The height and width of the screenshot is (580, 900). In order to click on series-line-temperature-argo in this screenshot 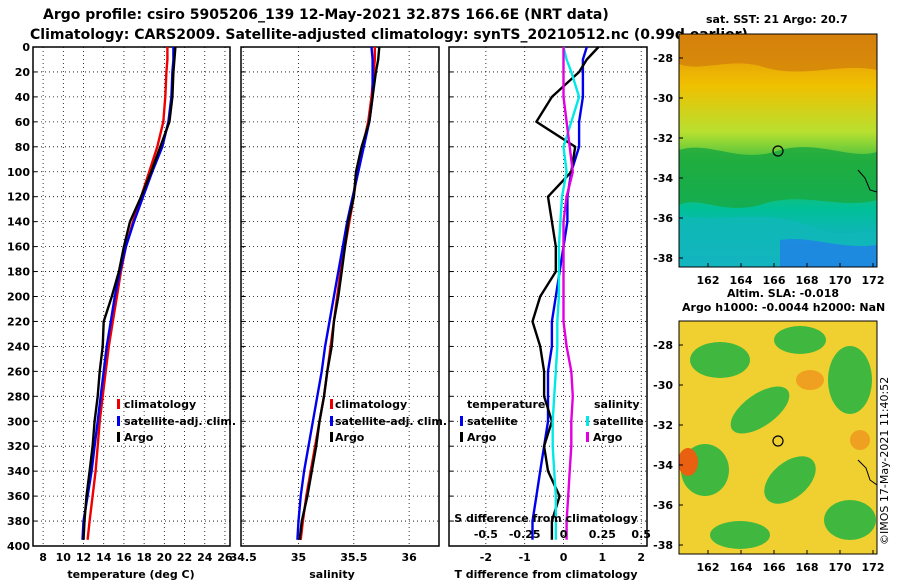, I will do `click(565, 293)`.